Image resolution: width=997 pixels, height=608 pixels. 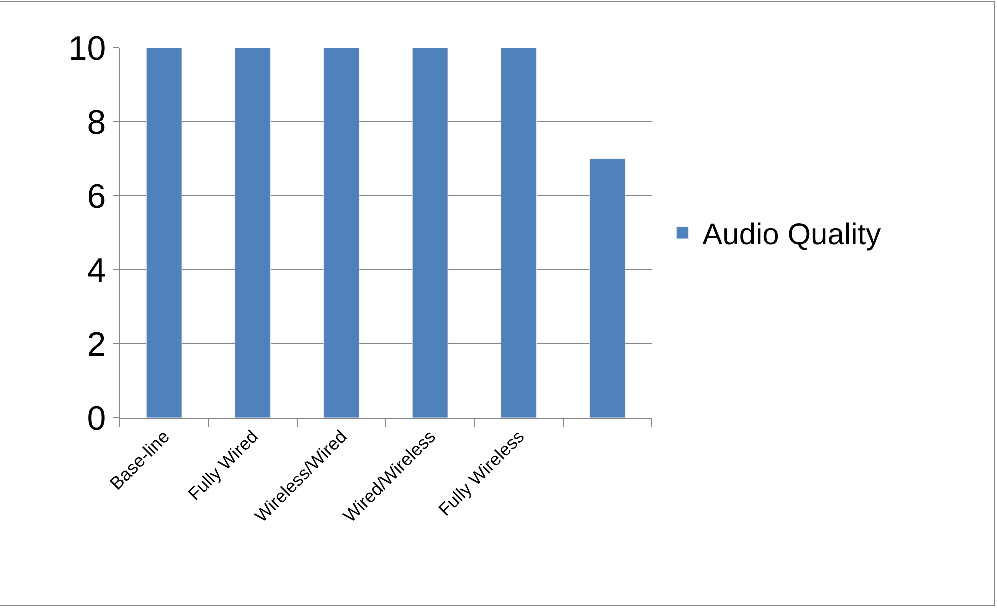 I want to click on y-tick-label: 2, so click(x=96, y=345).